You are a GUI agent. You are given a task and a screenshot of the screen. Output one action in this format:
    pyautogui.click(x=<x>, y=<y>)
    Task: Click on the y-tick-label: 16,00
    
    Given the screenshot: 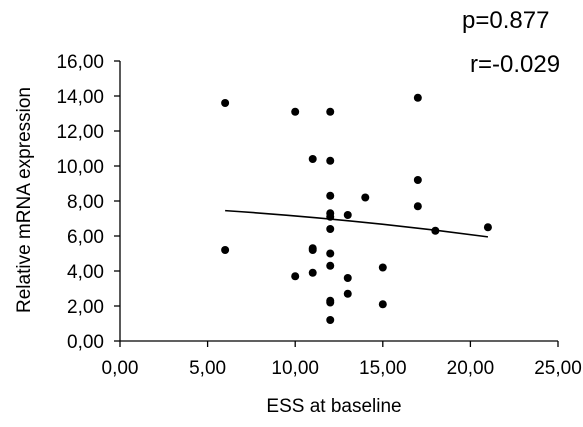 What is the action you would take?
    pyautogui.click(x=80, y=62)
    